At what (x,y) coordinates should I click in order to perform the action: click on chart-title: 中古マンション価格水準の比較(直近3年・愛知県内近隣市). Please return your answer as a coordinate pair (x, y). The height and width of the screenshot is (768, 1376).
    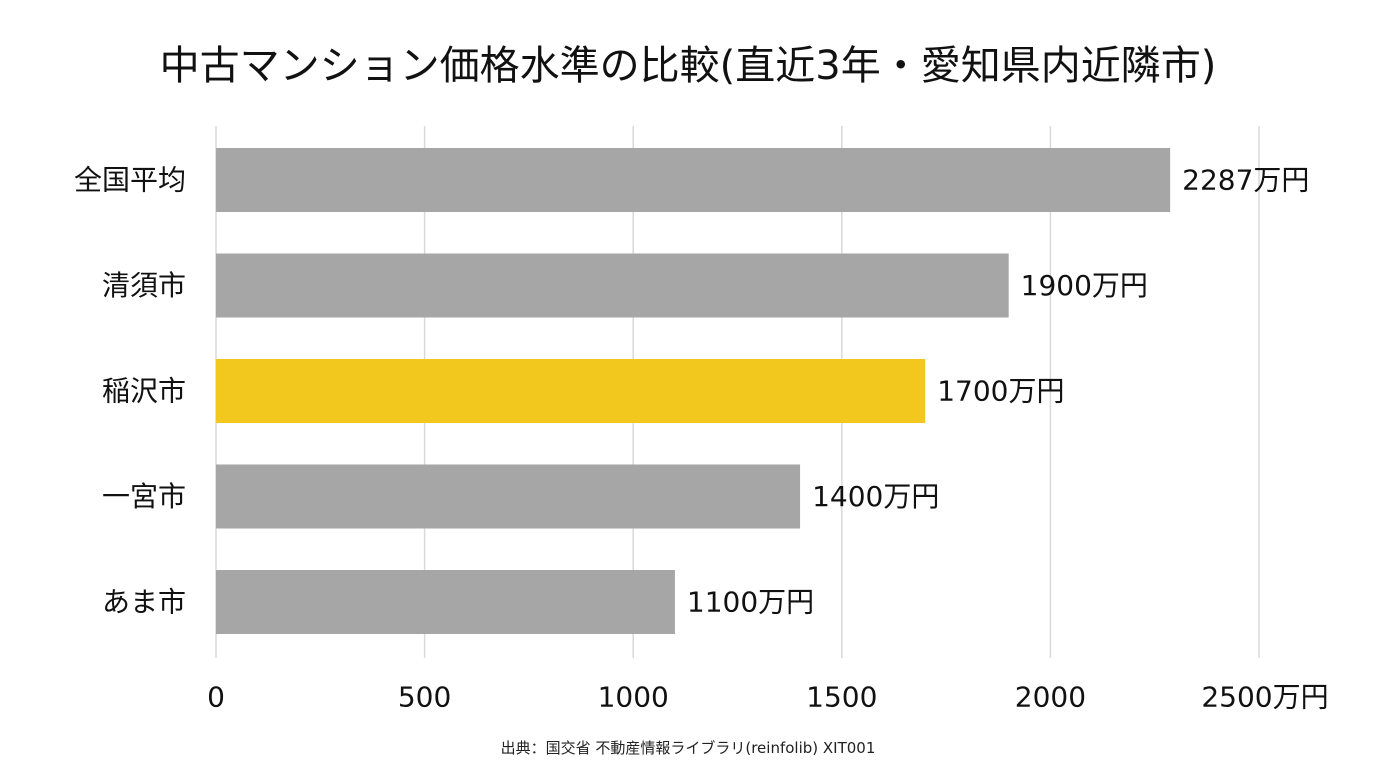
    Looking at the image, I should click on (688, 66).